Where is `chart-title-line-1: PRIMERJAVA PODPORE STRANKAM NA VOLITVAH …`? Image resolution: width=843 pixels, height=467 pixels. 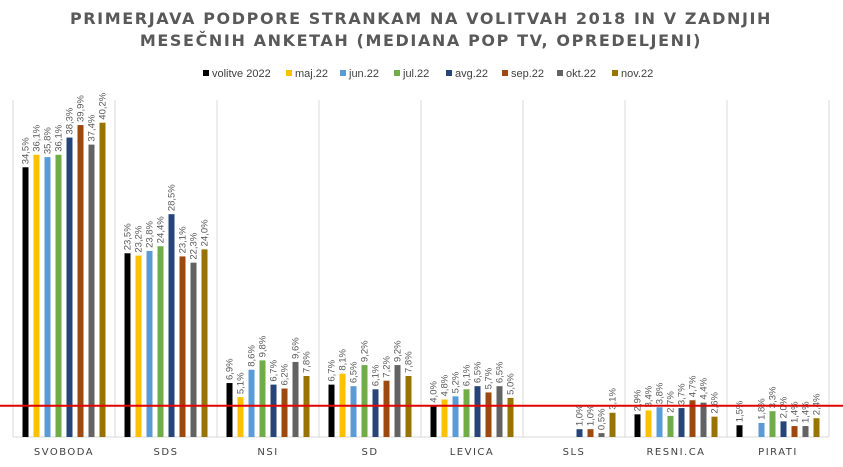 chart-title-line-1: PRIMERJAVA PODPORE STRANKAM NA VOLITVAH … is located at coordinates (421, 18).